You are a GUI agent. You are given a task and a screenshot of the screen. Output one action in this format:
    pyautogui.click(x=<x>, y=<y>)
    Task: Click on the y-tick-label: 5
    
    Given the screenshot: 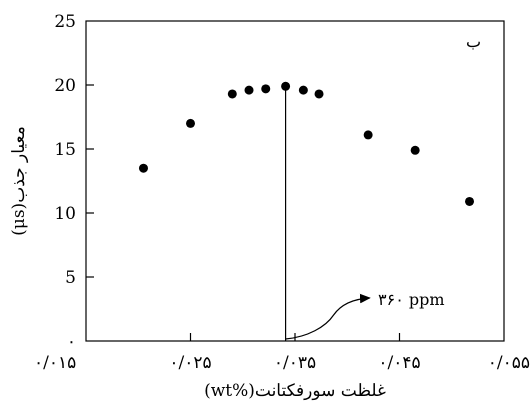 What is the action you would take?
    pyautogui.click(x=70, y=278)
    